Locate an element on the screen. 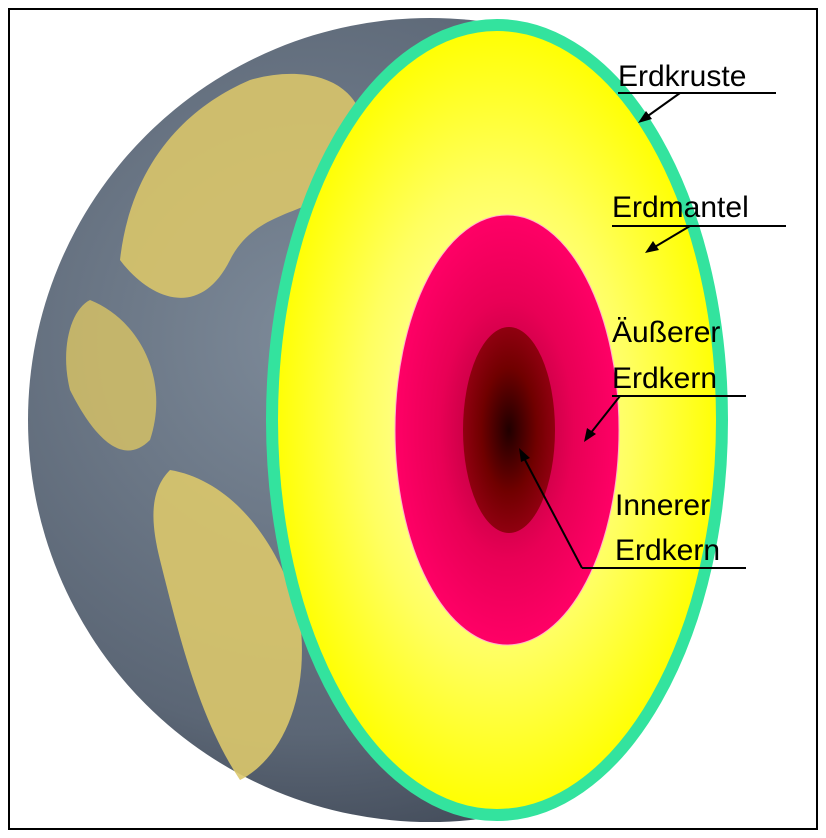 Image resolution: width=826 pixels, height=838 pixels. label-mantle: Erdmantel is located at coordinates (699, 222).